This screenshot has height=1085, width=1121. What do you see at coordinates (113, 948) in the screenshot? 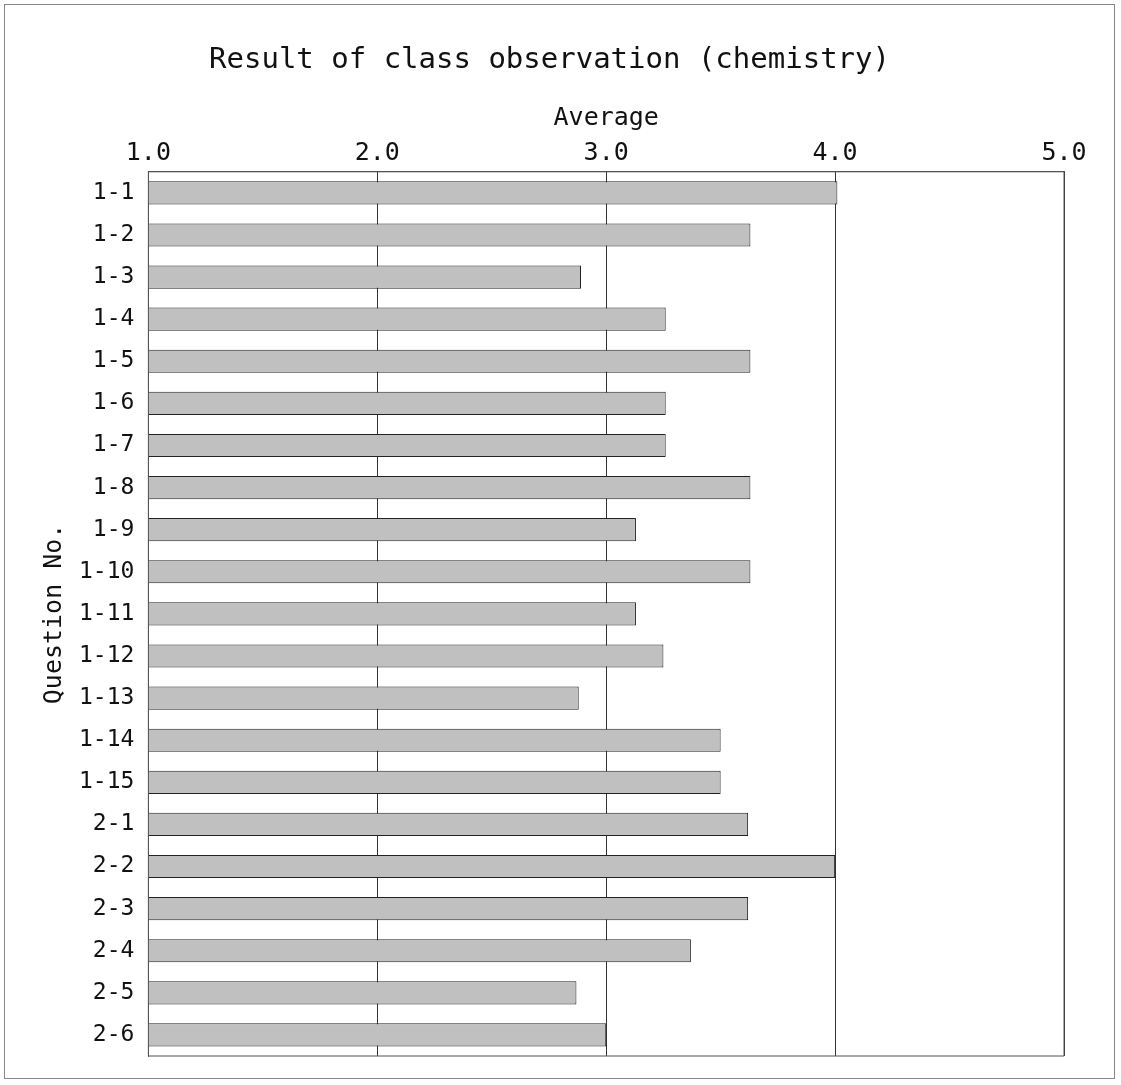
I see `y-tick-label: 2-4` at bounding box center [113, 948].